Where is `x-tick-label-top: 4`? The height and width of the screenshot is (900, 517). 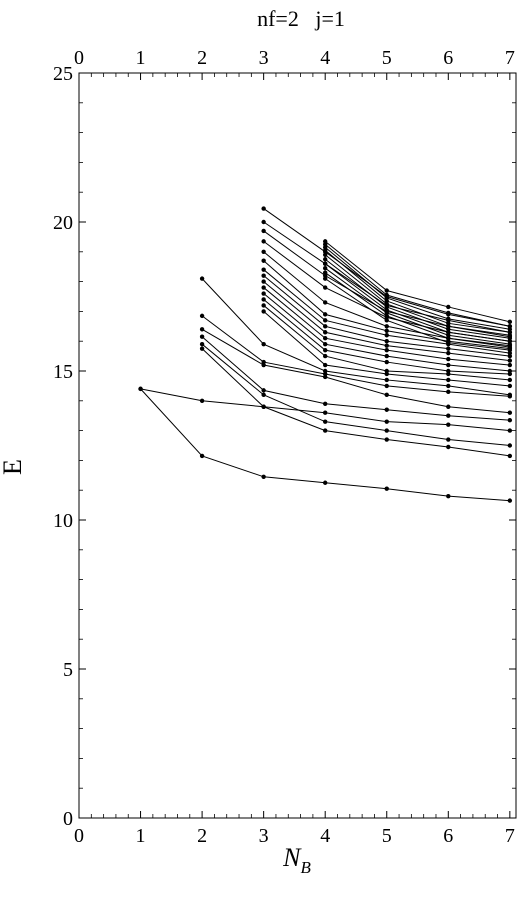 x-tick-label-top: 4 is located at coordinates (325, 58).